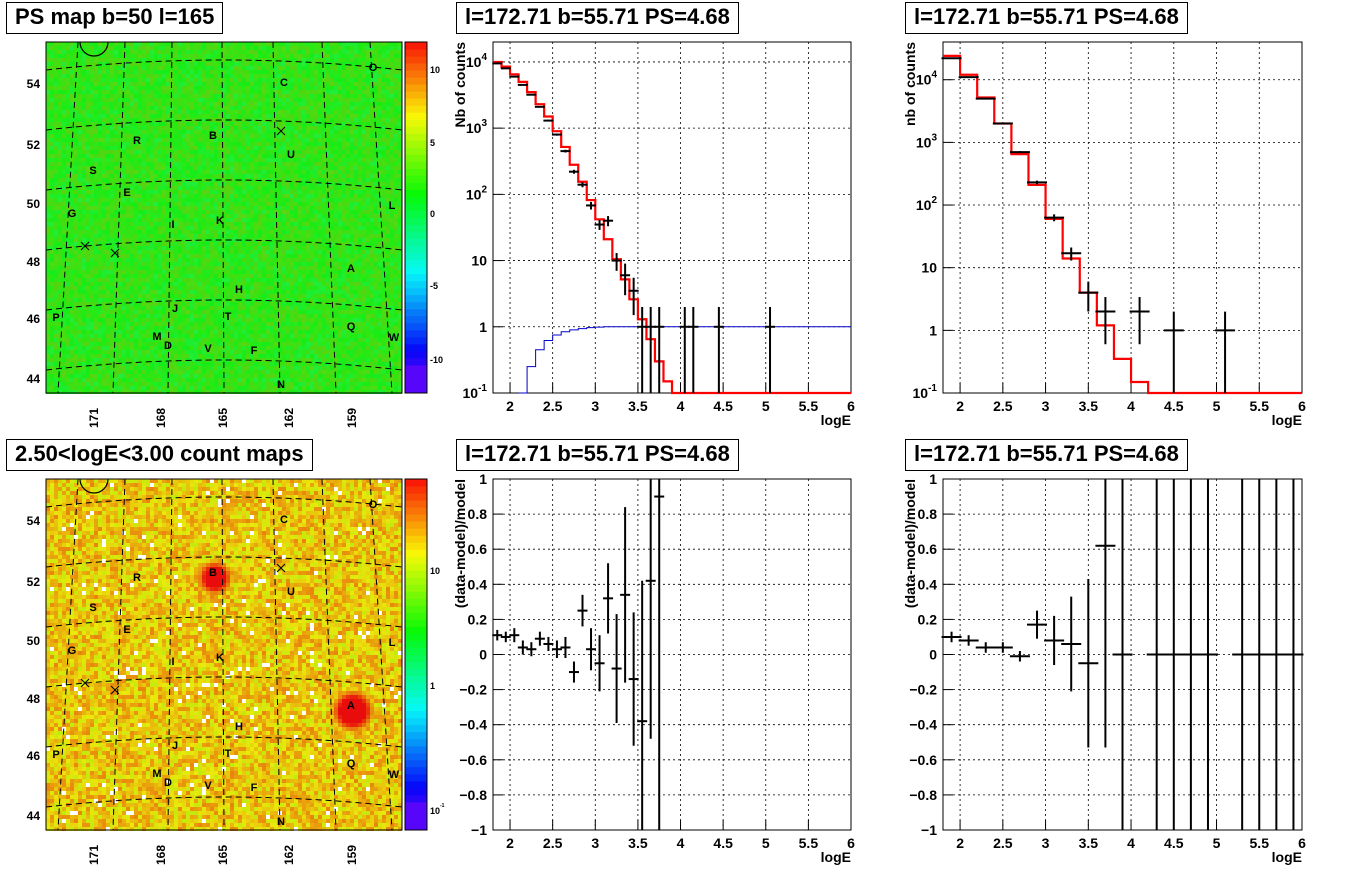 The height and width of the screenshot is (875, 1348). Describe the element at coordinates (477, 61) in the screenshot. I see `ytick-label: 10⁴` at that location.